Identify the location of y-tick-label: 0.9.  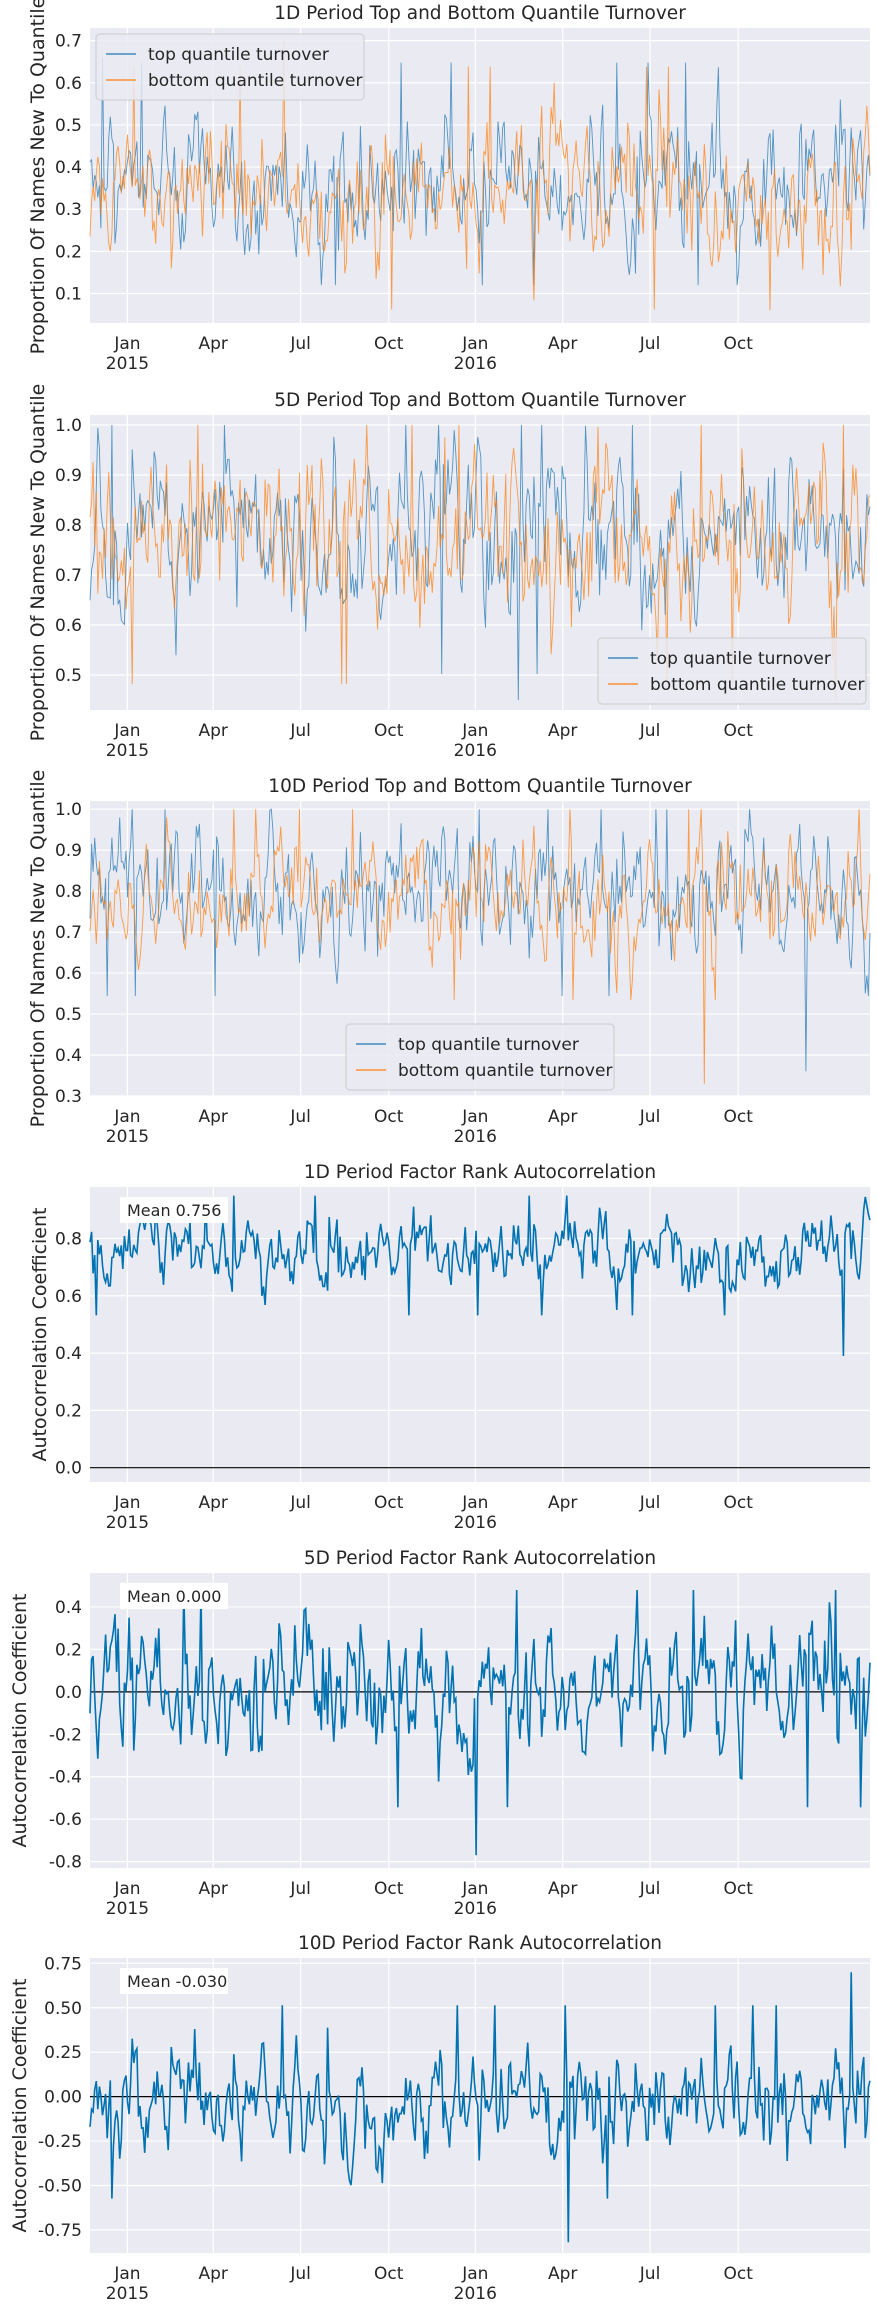
(68, 476).